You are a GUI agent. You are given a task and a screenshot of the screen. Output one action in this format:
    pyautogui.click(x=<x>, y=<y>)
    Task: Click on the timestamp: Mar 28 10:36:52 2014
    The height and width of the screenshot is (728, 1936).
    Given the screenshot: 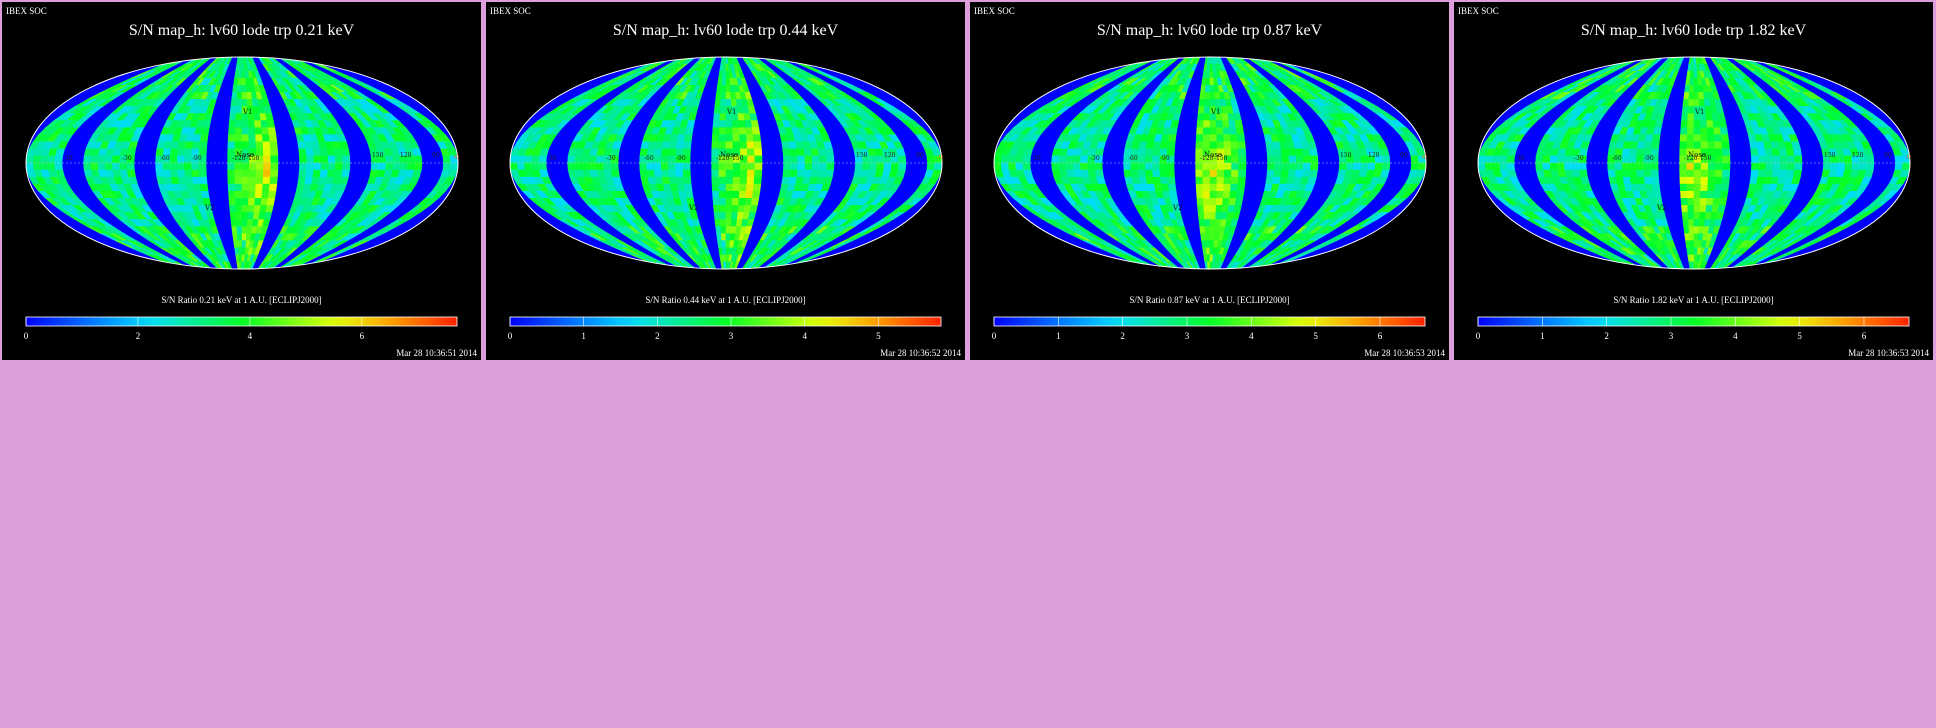 What is the action you would take?
    pyautogui.click(x=920, y=353)
    